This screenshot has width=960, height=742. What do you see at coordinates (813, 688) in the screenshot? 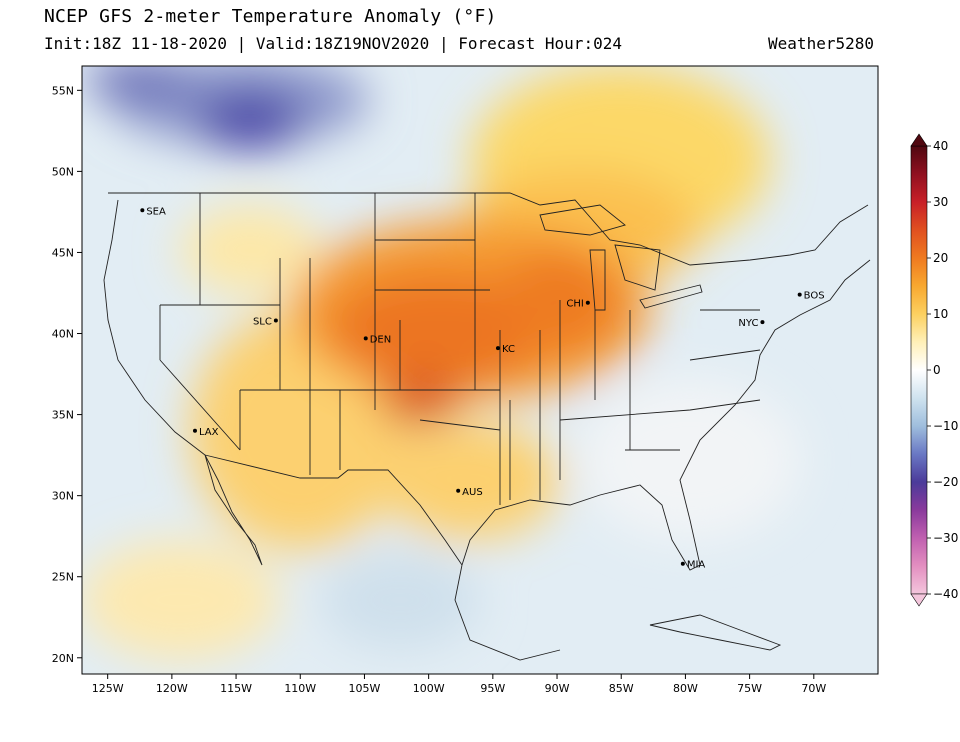
I see `lon-tick-label: 70W` at bounding box center [813, 688].